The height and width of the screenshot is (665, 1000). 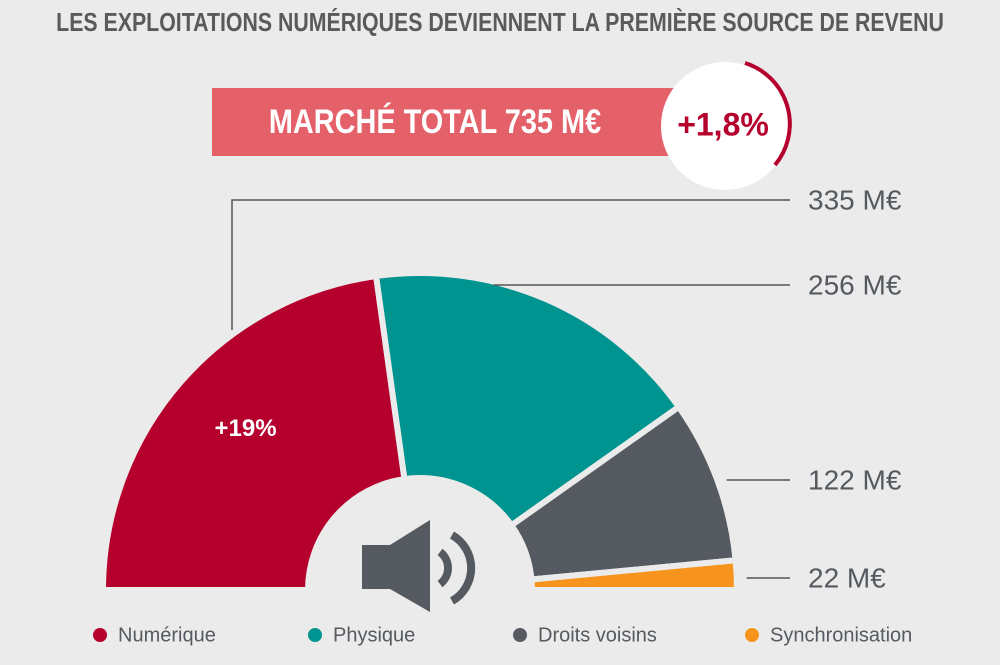 What do you see at coordinates (245, 428) in the screenshot?
I see `annotation: +19%` at bounding box center [245, 428].